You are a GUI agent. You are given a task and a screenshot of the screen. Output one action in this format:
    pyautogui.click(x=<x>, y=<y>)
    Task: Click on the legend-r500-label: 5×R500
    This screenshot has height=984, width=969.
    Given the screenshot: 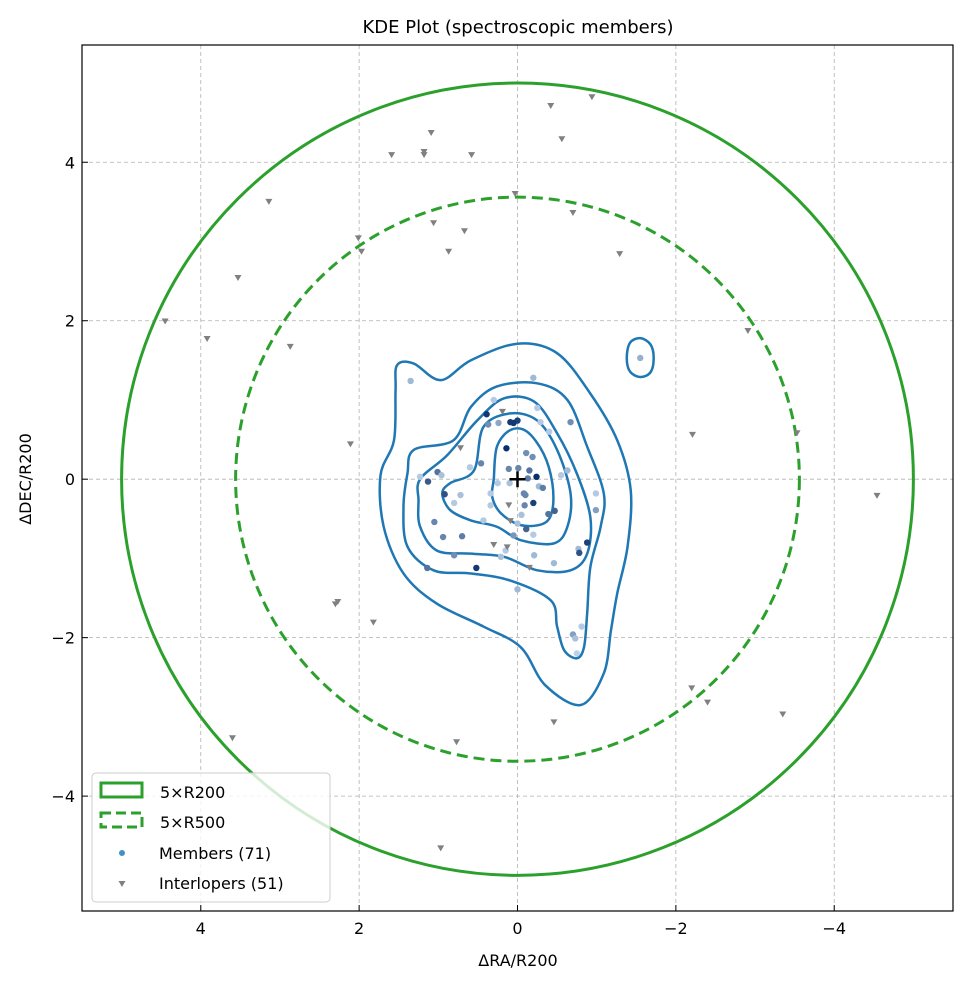 What is the action you would take?
    pyautogui.click(x=192, y=822)
    